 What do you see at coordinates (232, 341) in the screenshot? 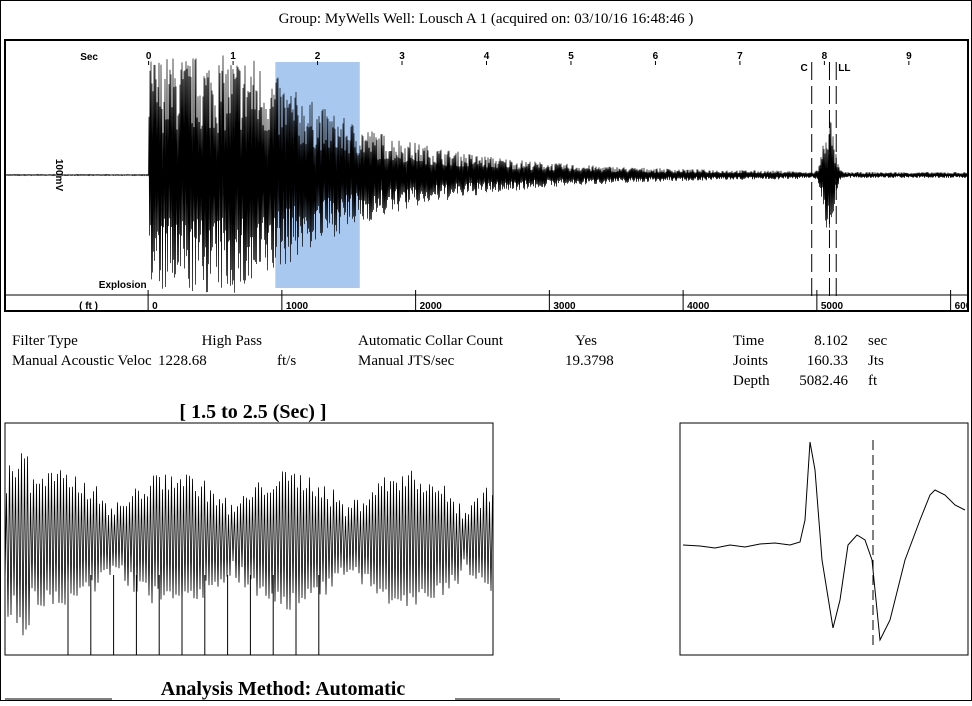
I see `value: High Pass` at bounding box center [232, 341].